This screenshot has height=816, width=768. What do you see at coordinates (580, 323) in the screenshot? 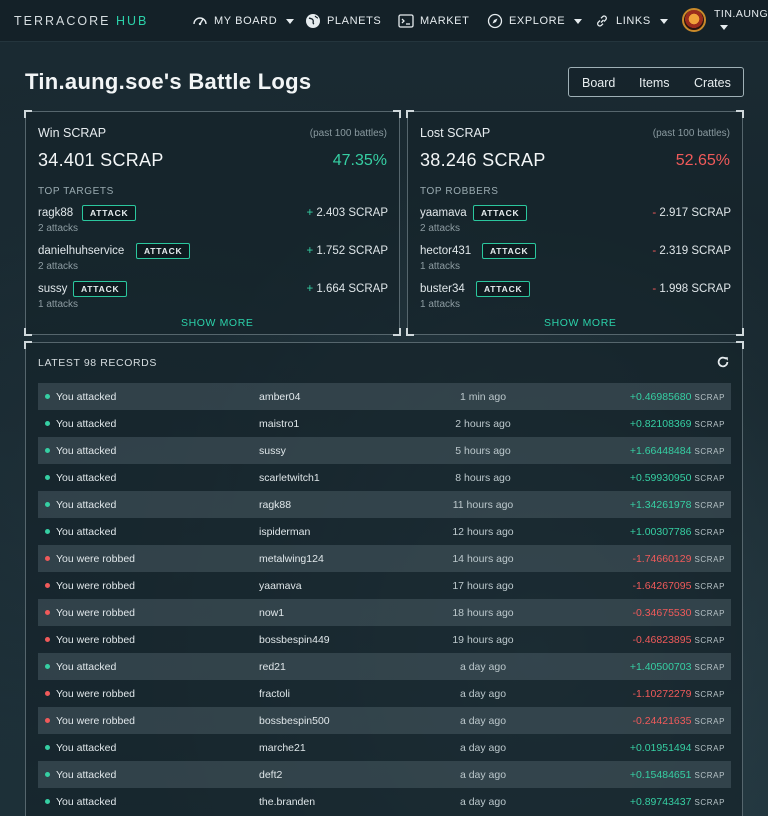
I see `show-more-robbers-button: SHOW MORE` at bounding box center [580, 323].